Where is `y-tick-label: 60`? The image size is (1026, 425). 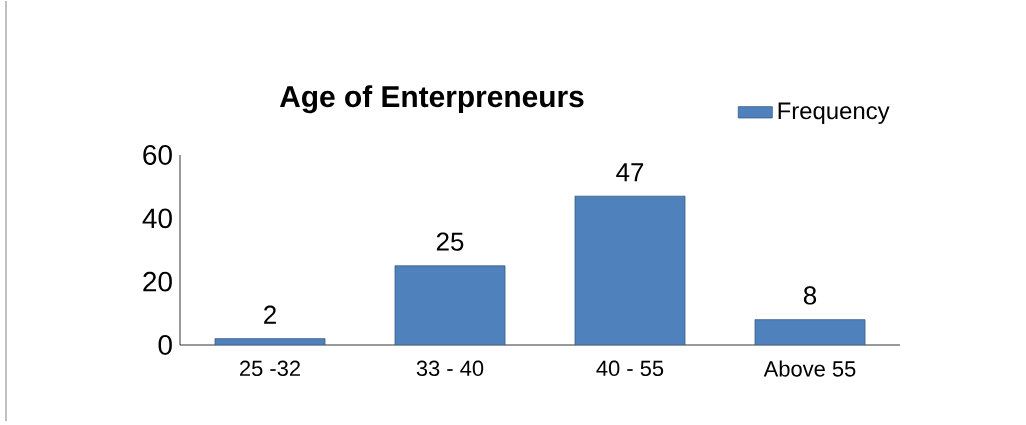 y-tick-label: 60 is located at coordinates (157, 155).